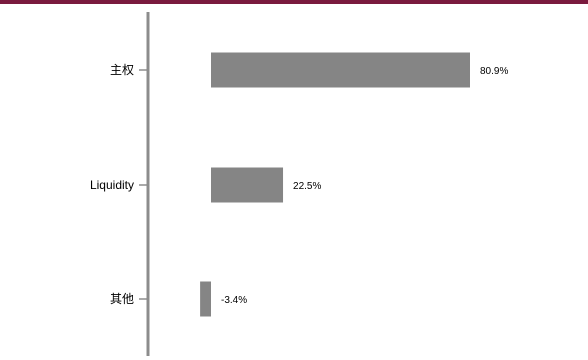 Image resolution: width=588 pixels, height=360 pixels. Describe the element at coordinates (494, 71) in the screenshot. I see `value-label: 80.9%` at that location.